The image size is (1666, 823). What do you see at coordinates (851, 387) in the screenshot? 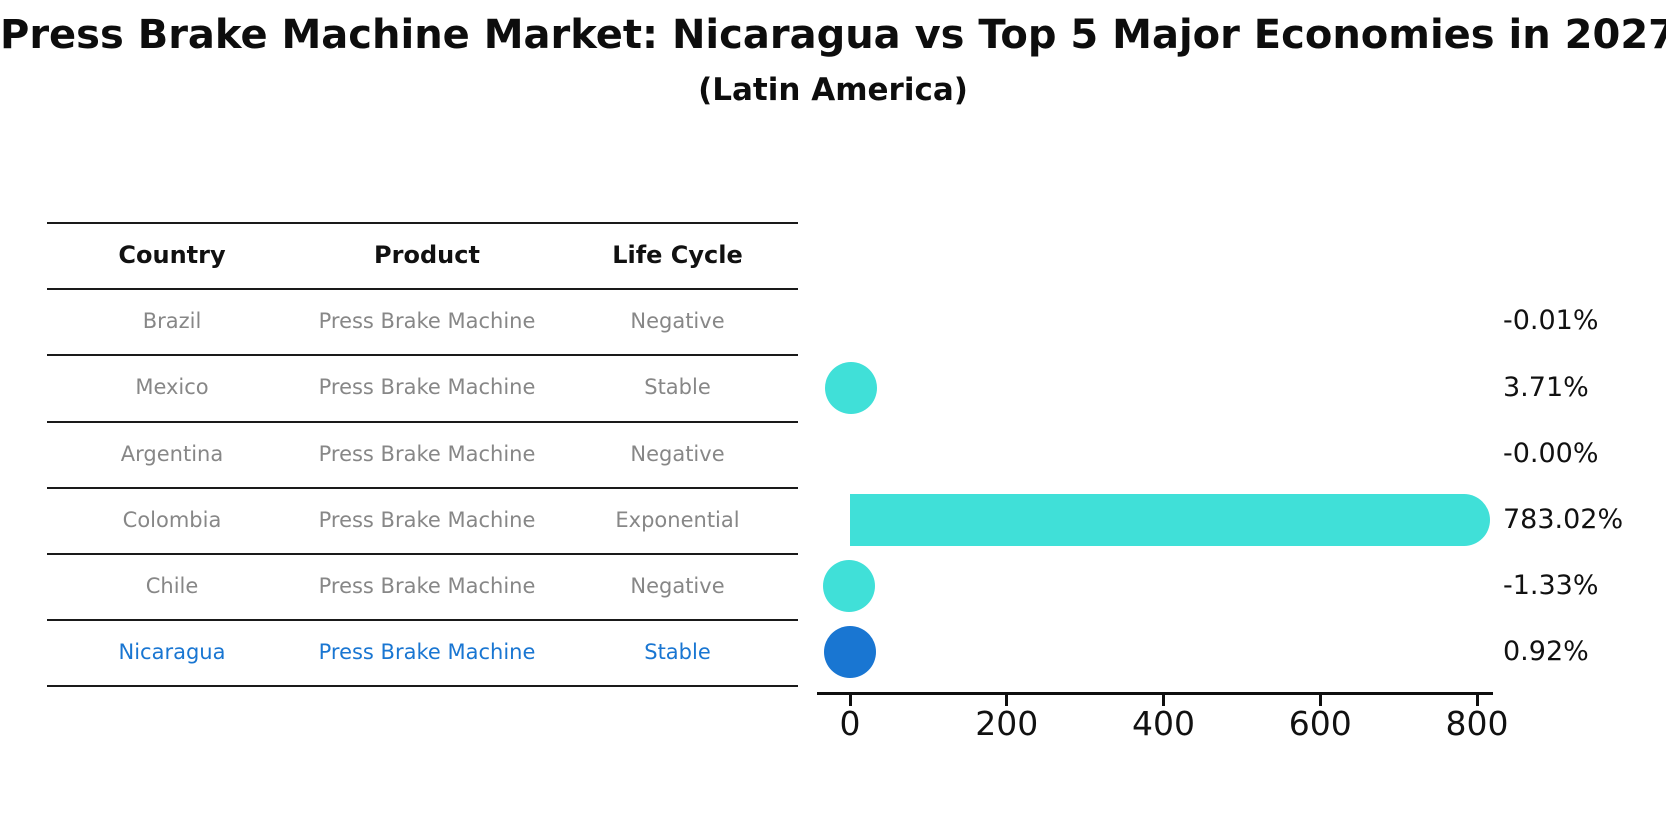
I see `bar-mexico` at bounding box center [851, 387].